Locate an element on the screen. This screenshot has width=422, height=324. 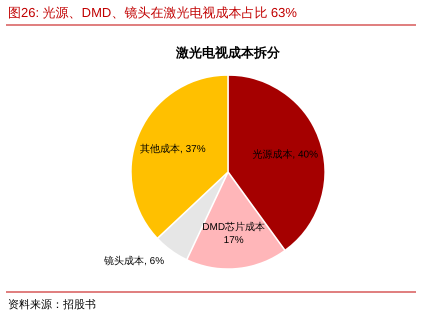
slice-label: 镜头成本, 6% is located at coordinates (133, 260).